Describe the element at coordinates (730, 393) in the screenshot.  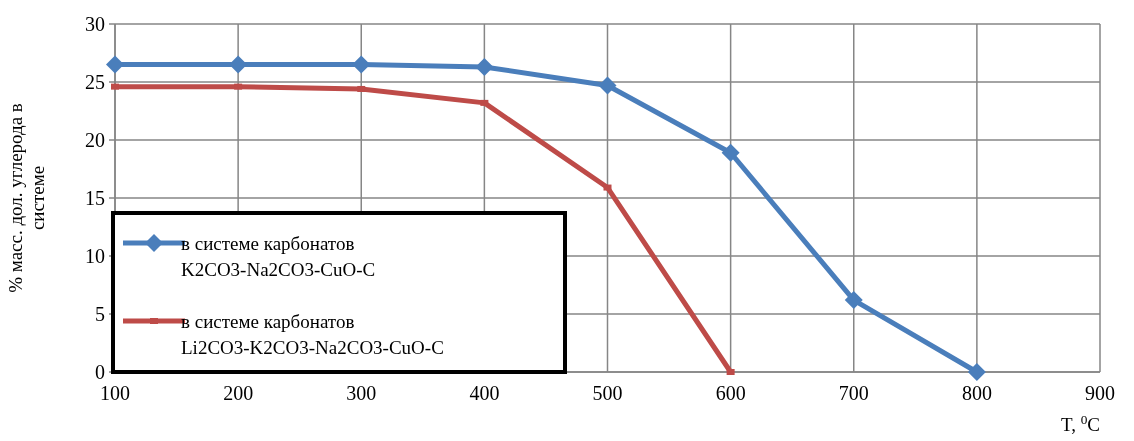
I see `x-tick-label: 600` at that location.